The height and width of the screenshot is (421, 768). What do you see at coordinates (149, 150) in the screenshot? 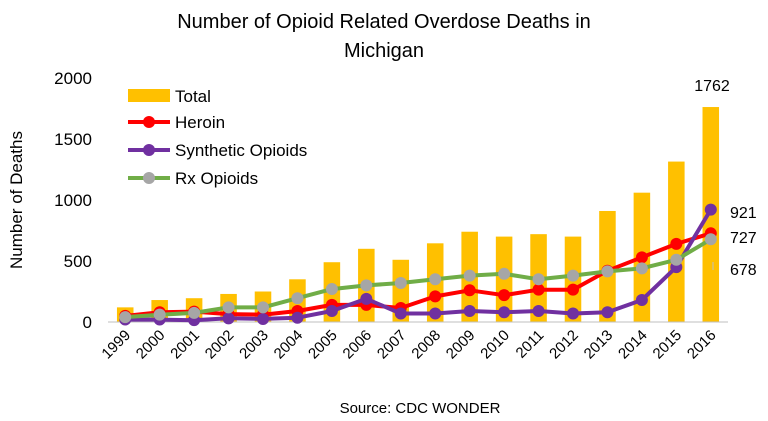
I see `legend-marker-synthetic` at bounding box center [149, 150].